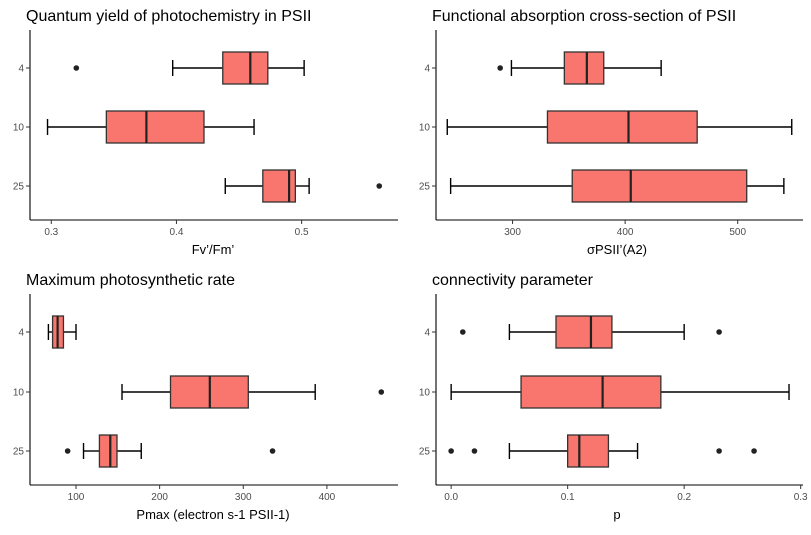 This screenshot has width=811, height=535. What do you see at coordinates (168, 16) in the screenshot?
I see `panel-title: Quantum yield of photochemistry in PSII` at bounding box center [168, 16].